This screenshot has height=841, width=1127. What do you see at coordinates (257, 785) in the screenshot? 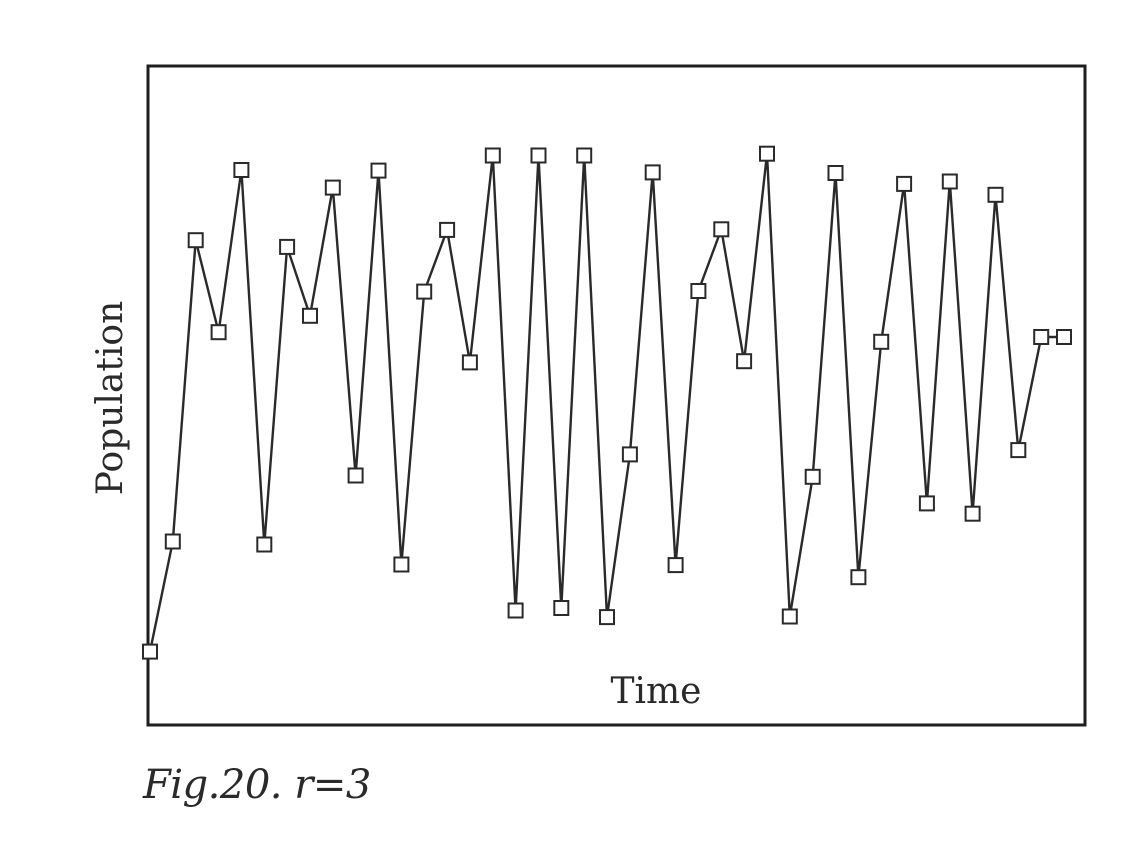
I see `figure-caption: Fig.20. r=3` at bounding box center [257, 785].